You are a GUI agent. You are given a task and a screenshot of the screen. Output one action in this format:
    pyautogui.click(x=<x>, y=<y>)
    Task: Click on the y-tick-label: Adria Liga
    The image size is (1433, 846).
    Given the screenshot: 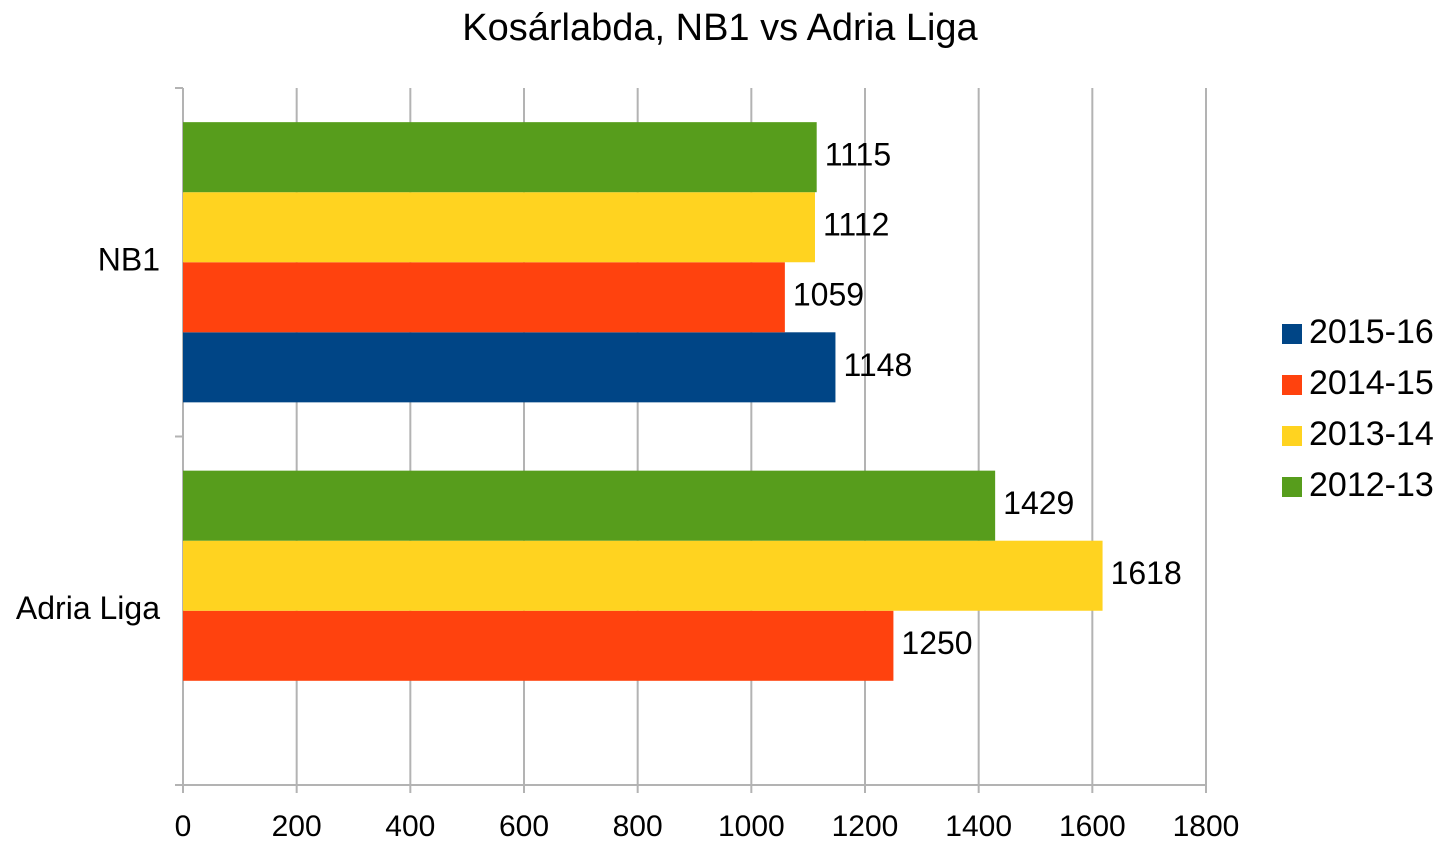 What is the action you would take?
    pyautogui.click(x=88, y=608)
    